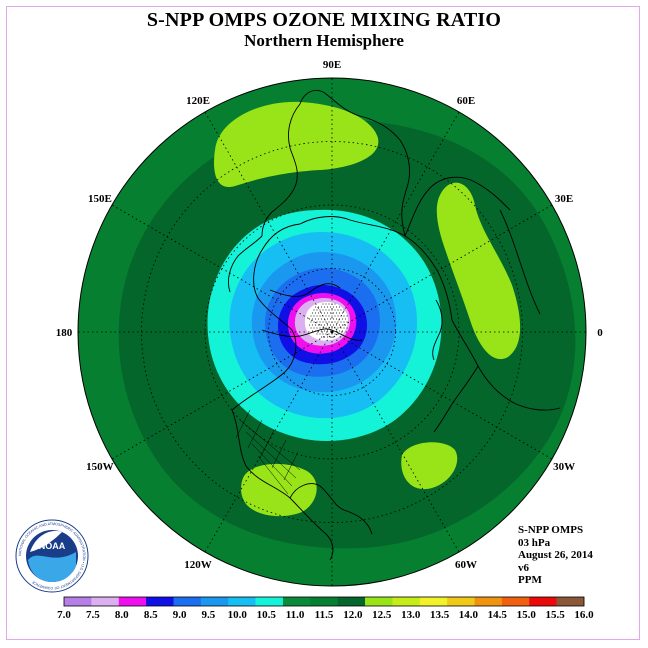 The height and width of the screenshot is (648, 648). What do you see at coordinates (332, 601) in the screenshot?
I see `longitude-label: 90W` at bounding box center [332, 601].